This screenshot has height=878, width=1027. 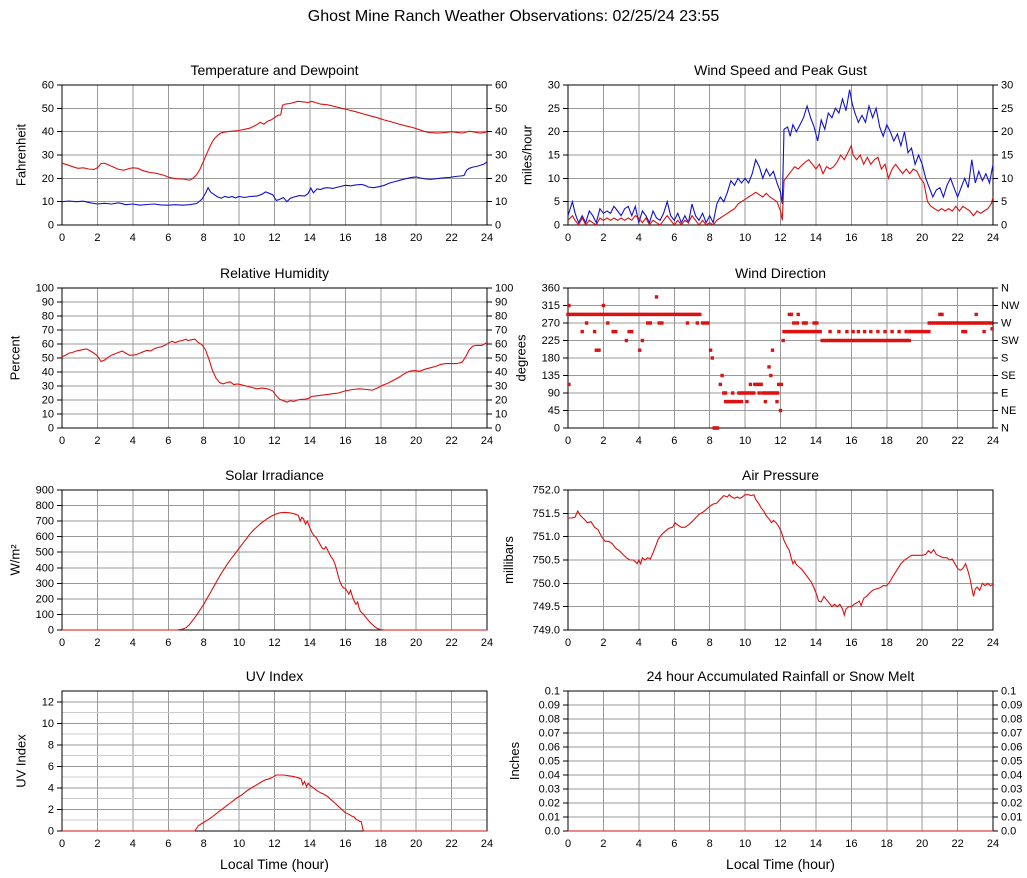 I want to click on y-tick-label: 0.08, so click(x=549, y=720).